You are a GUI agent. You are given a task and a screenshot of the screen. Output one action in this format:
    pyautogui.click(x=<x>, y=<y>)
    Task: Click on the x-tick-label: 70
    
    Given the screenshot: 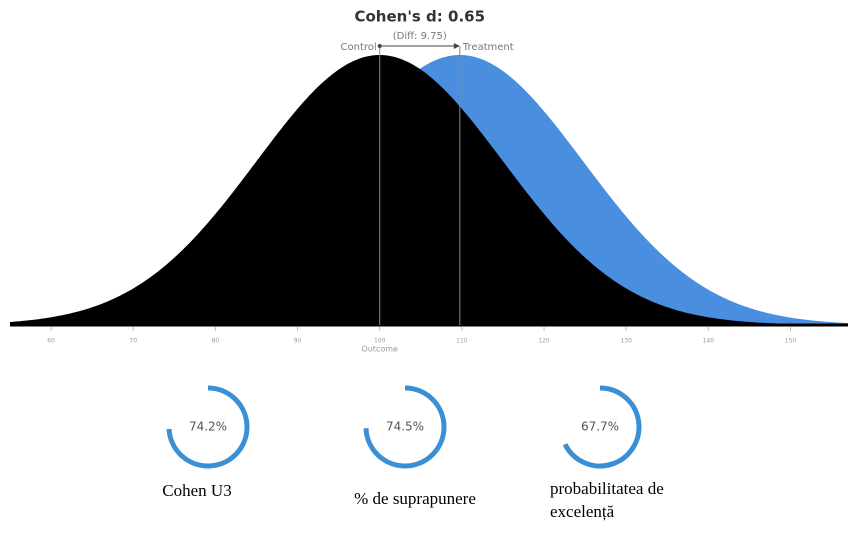 What is the action you would take?
    pyautogui.click(x=133, y=341)
    